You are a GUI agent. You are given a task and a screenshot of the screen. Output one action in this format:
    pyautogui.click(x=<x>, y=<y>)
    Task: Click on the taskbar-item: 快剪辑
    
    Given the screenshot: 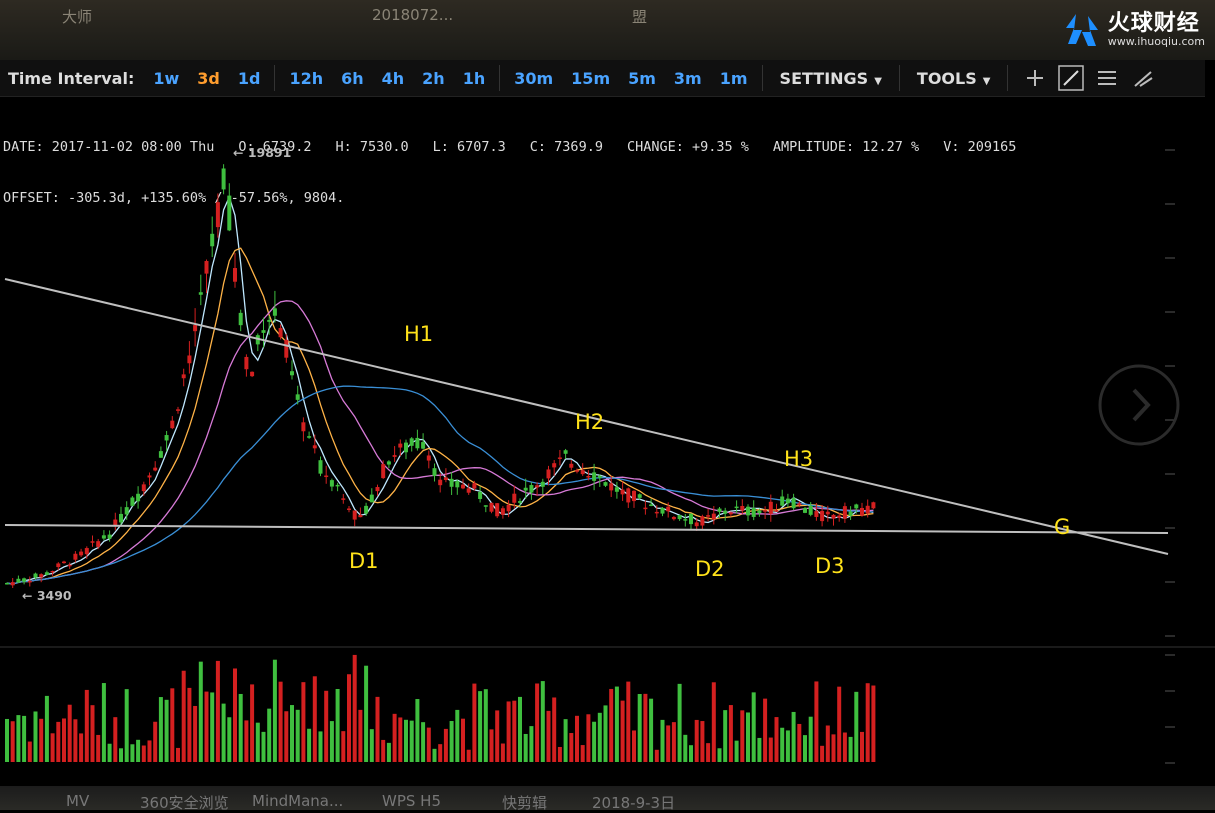 What is the action you would take?
    pyautogui.click(x=525, y=803)
    